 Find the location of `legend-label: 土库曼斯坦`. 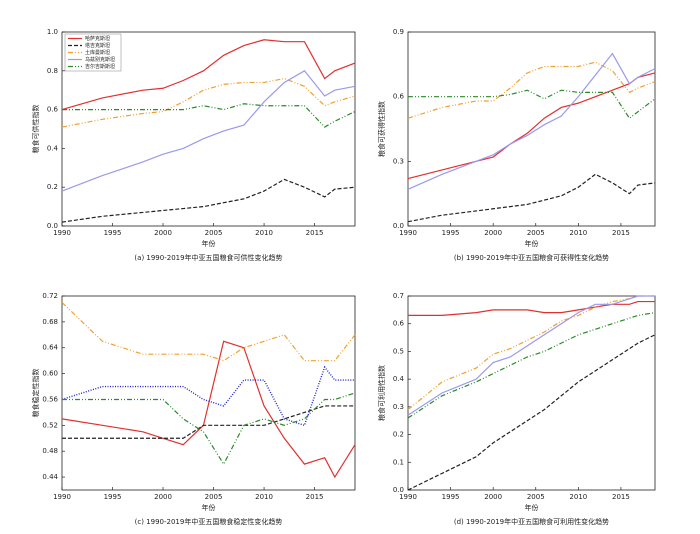

legend-label: 土库曼斯坦 is located at coordinates (97, 52).